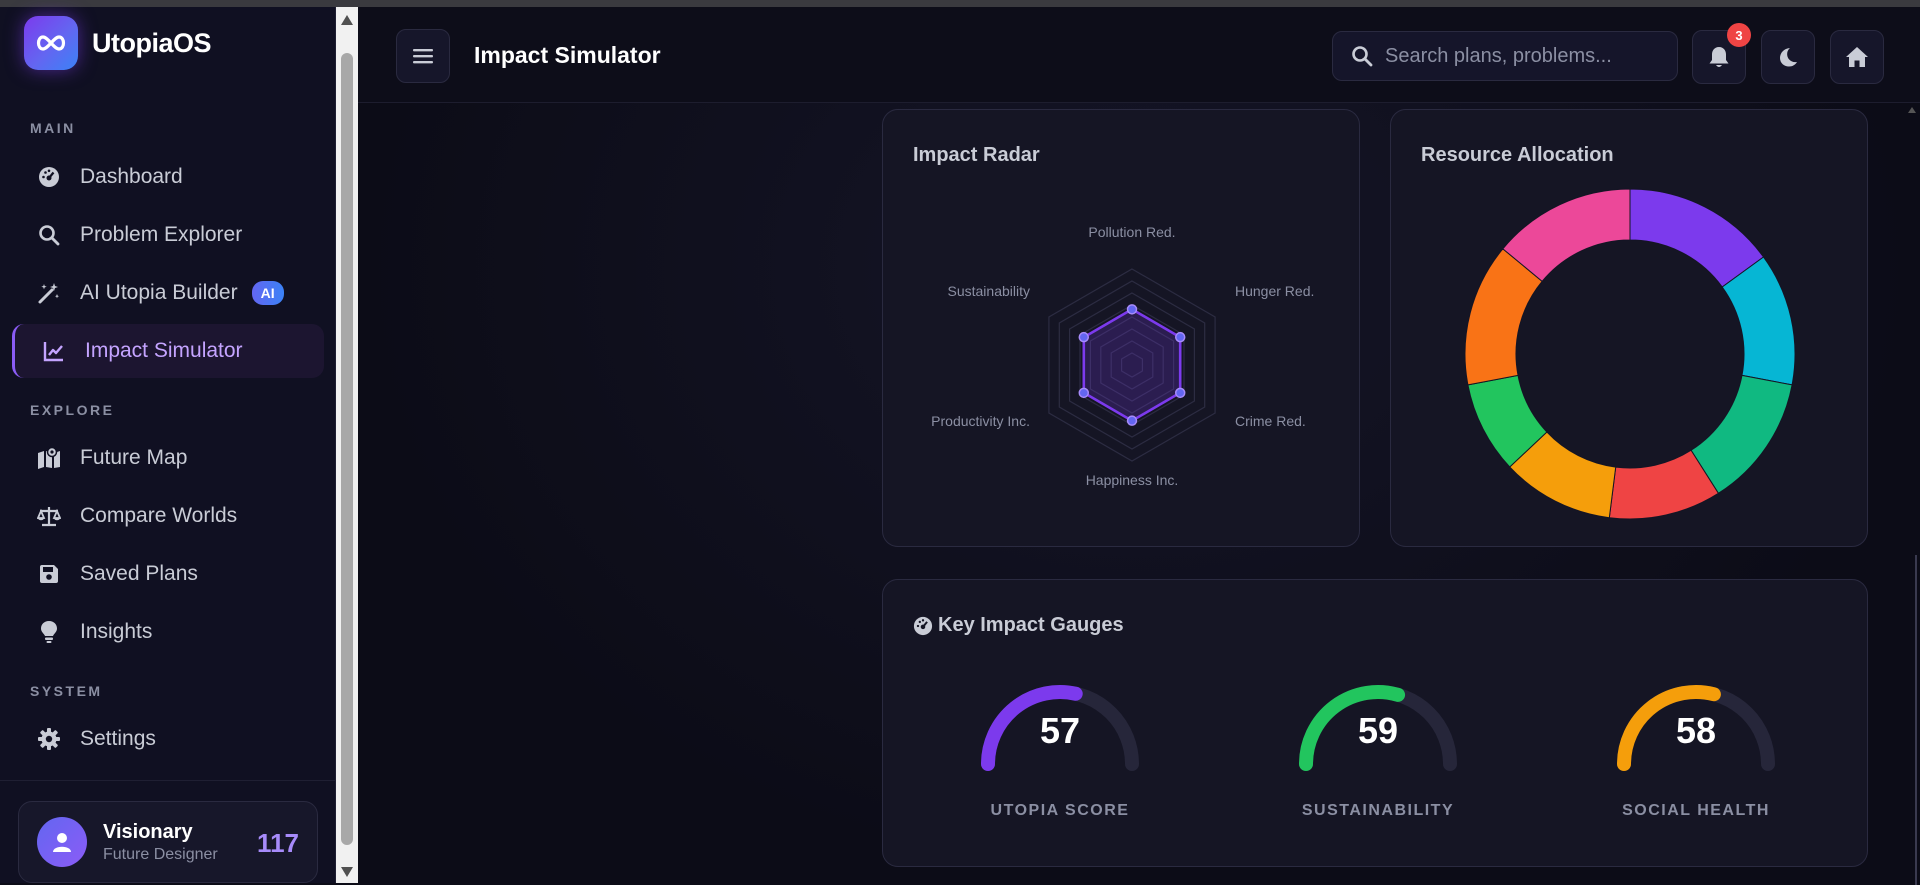 The height and width of the screenshot is (885, 1920). I want to click on sidebar-item-ai-utopia-builder: AI Utopia Builder AI, so click(168, 293).